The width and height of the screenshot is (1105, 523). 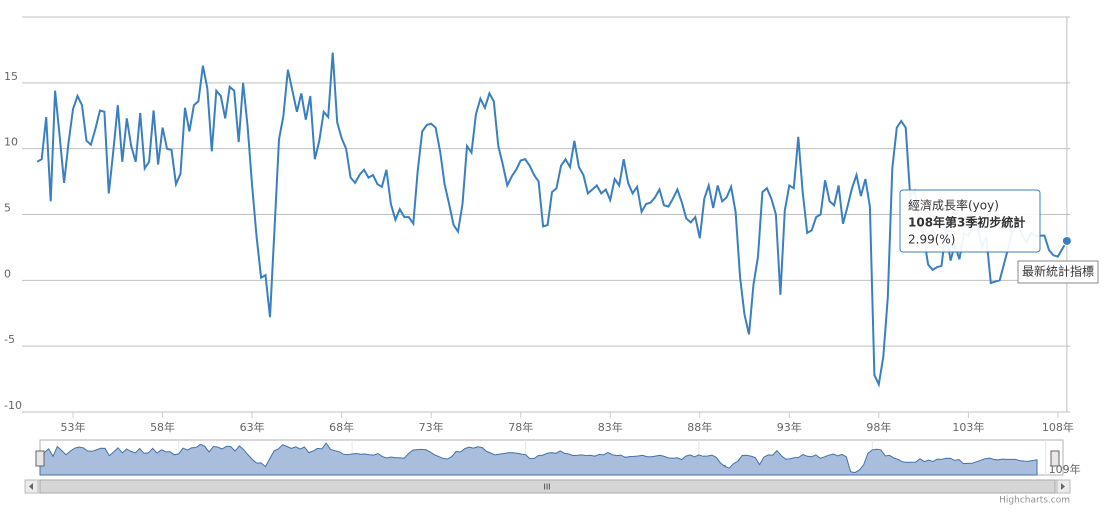 I want to click on x-tick-label: 68年, so click(x=341, y=427).